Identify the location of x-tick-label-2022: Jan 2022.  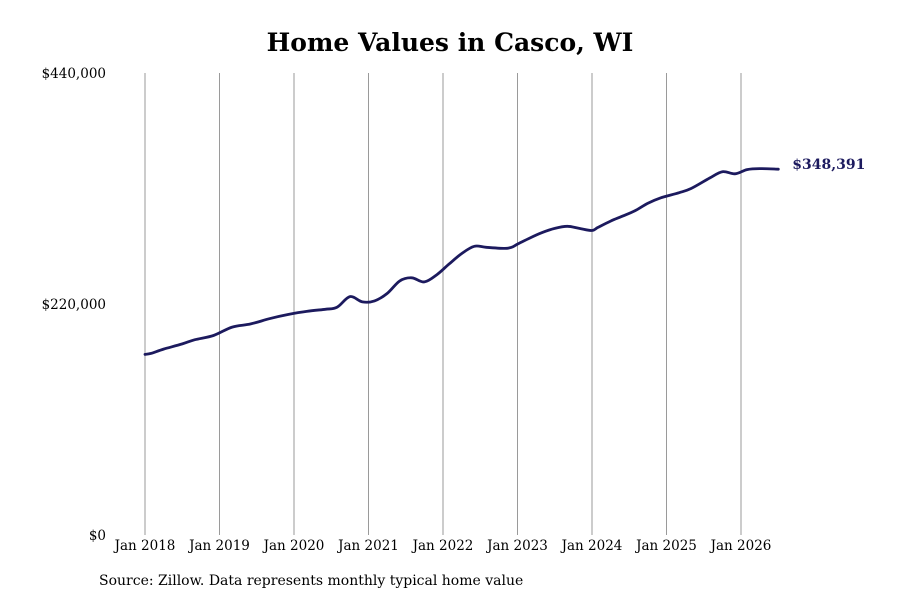
(442, 546).